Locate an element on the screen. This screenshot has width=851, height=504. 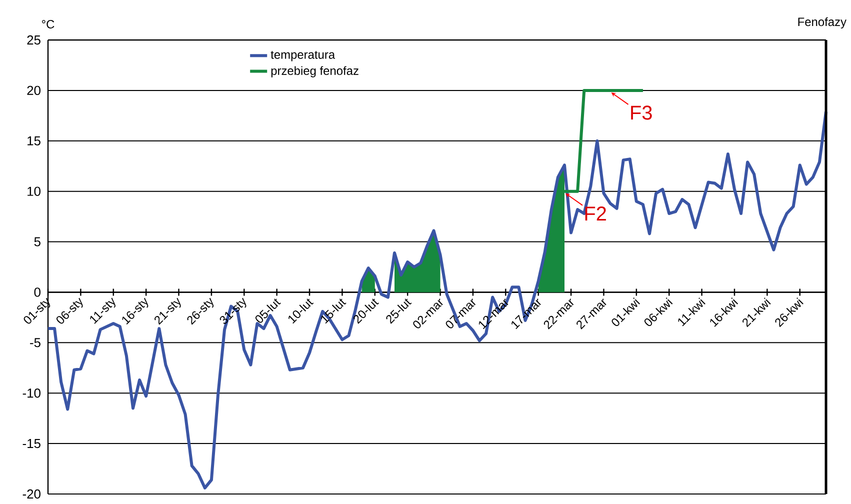
legend-label: przebieg fenofaz is located at coordinates (314, 72).